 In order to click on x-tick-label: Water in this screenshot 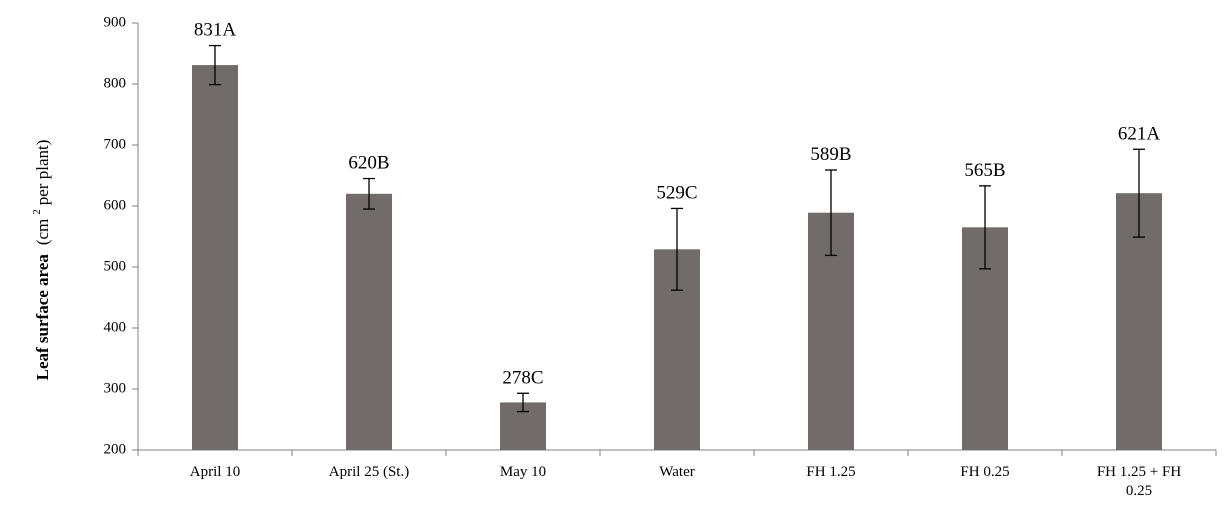, I will do `click(676, 472)`.